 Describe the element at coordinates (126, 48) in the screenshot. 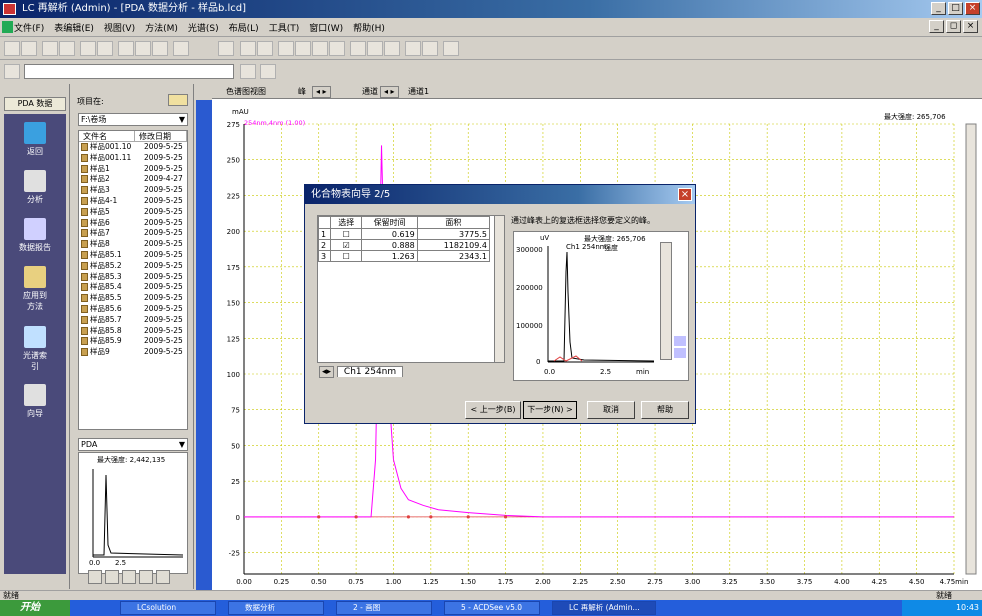

I see `layout-a-icon` at that location.